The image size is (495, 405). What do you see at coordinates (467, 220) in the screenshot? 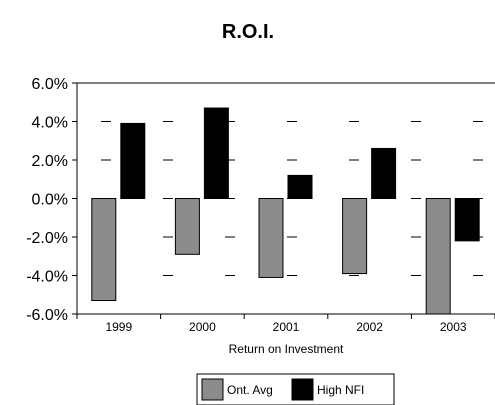
I see `bar-high-nfi-2003` at bounding box center [467, 220].